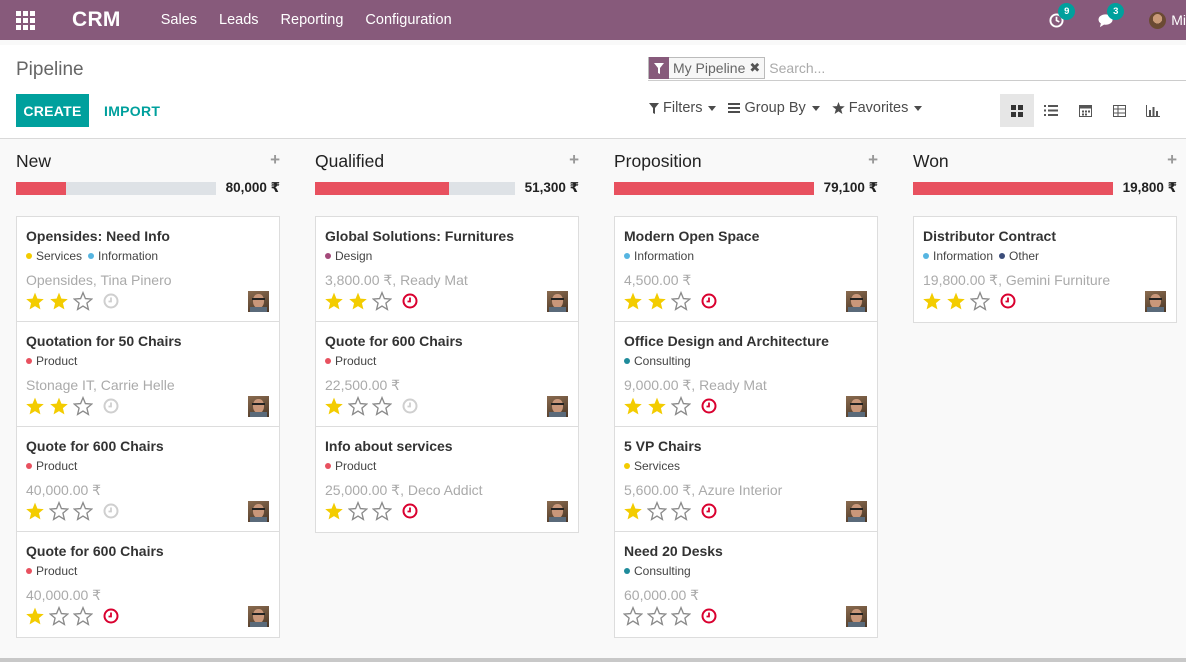 The width and height of the screenshot is (1186, 662). I want to click on graph-view-button, so click(1153, 110).